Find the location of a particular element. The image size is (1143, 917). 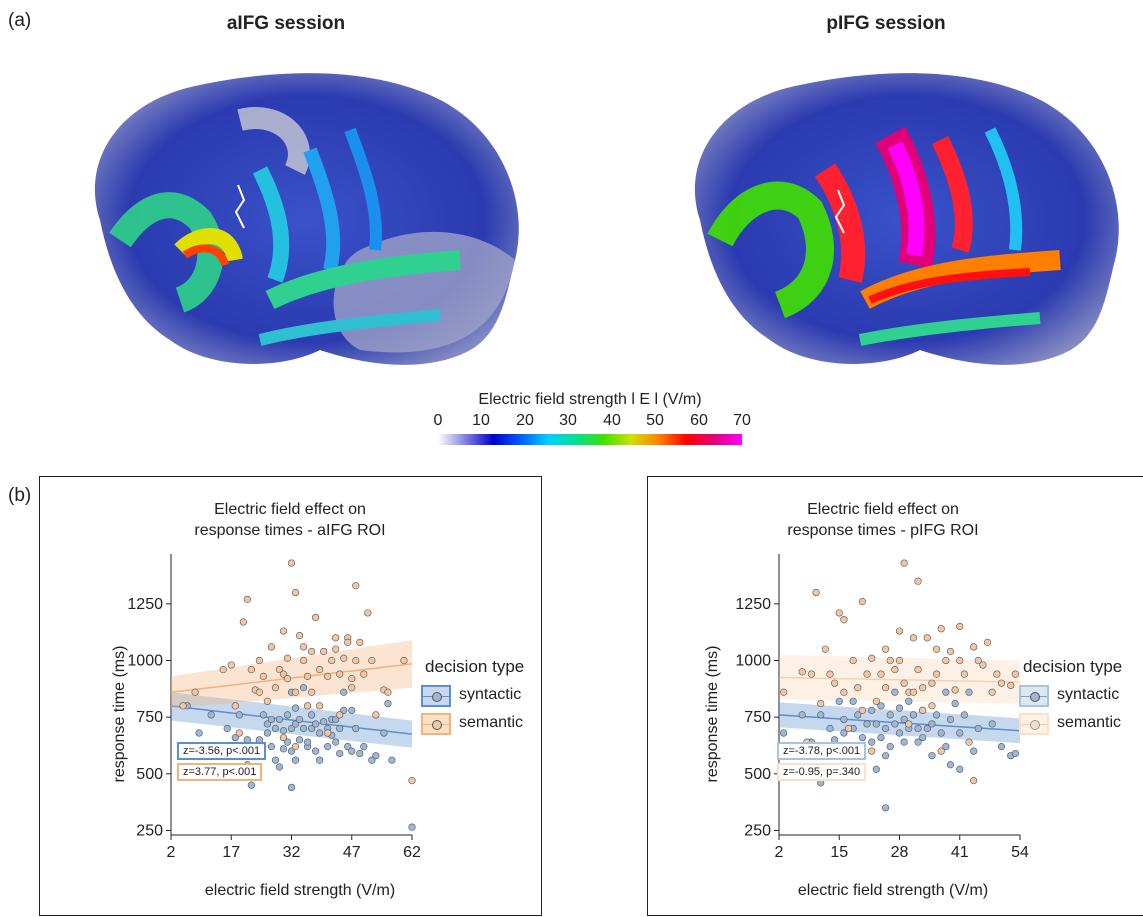

semantic-confidence-band is located at coordinates (291, 674).